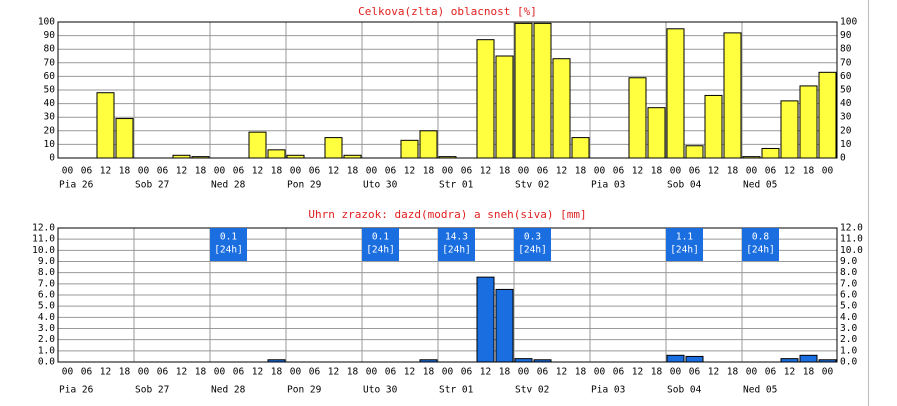 Image resolution: width=897 pixels, height=406 pixels. I want to click on y2-tick-label: 100, so click(848, 22).